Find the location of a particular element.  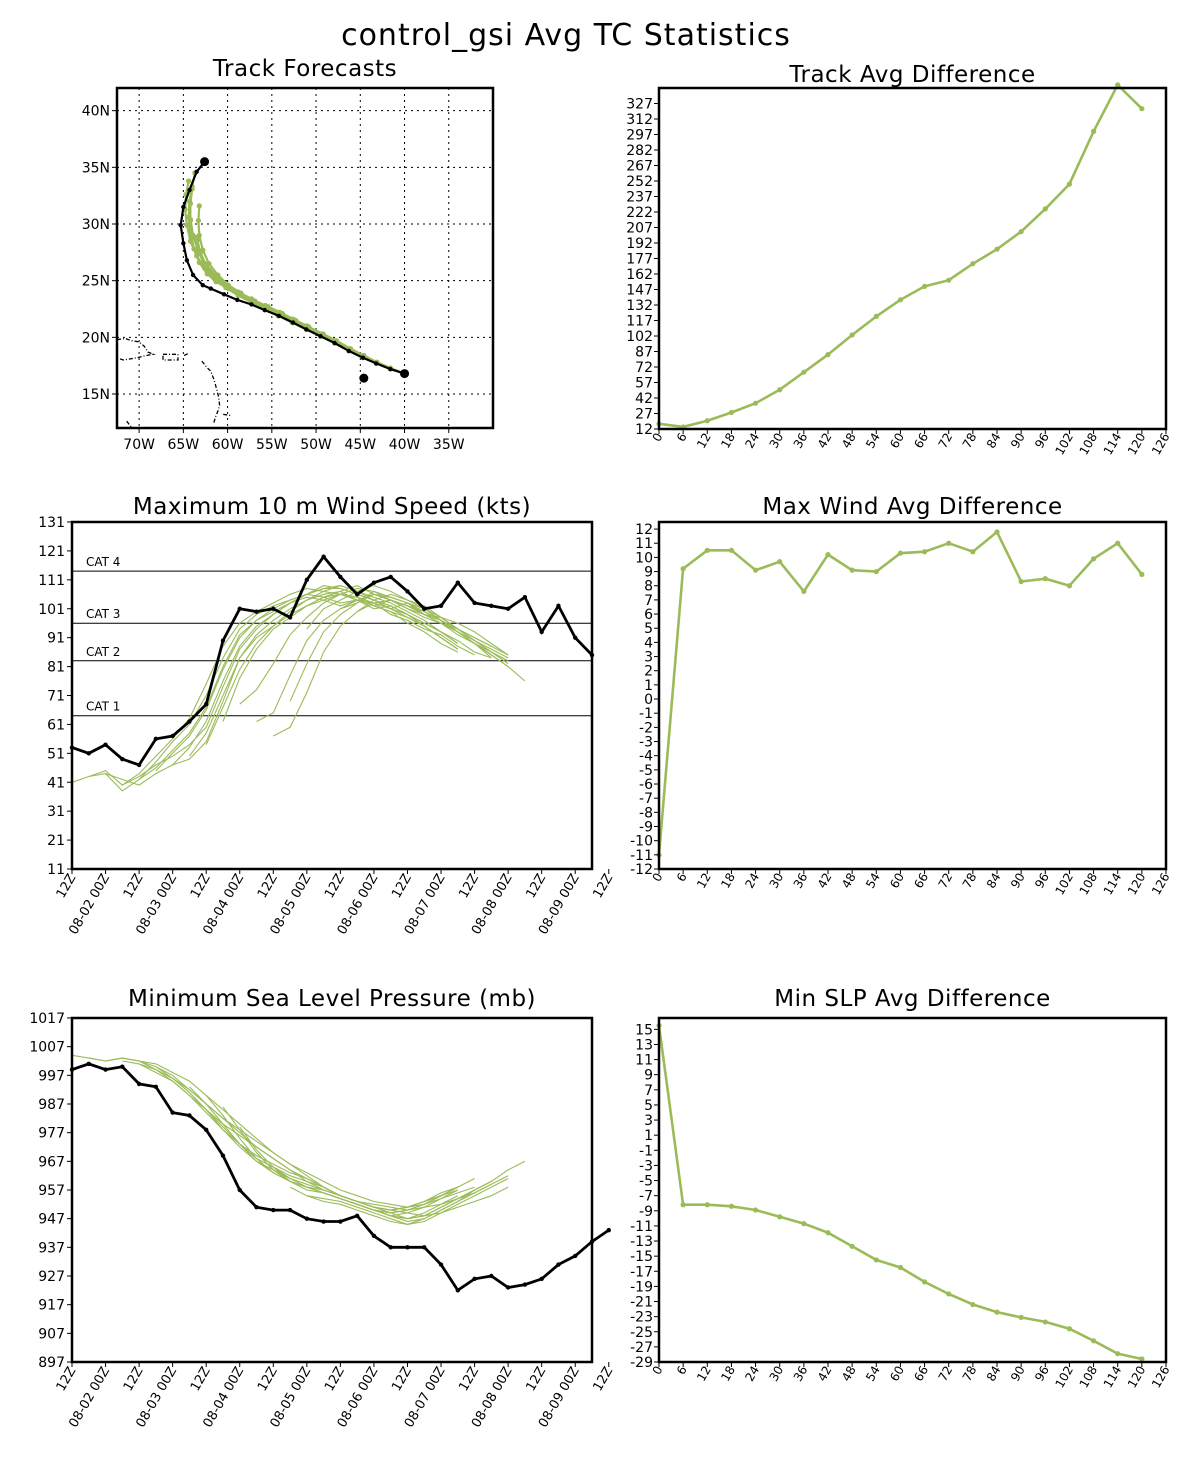

y-tick-label: -19 is located at coordinates (641, 1287).